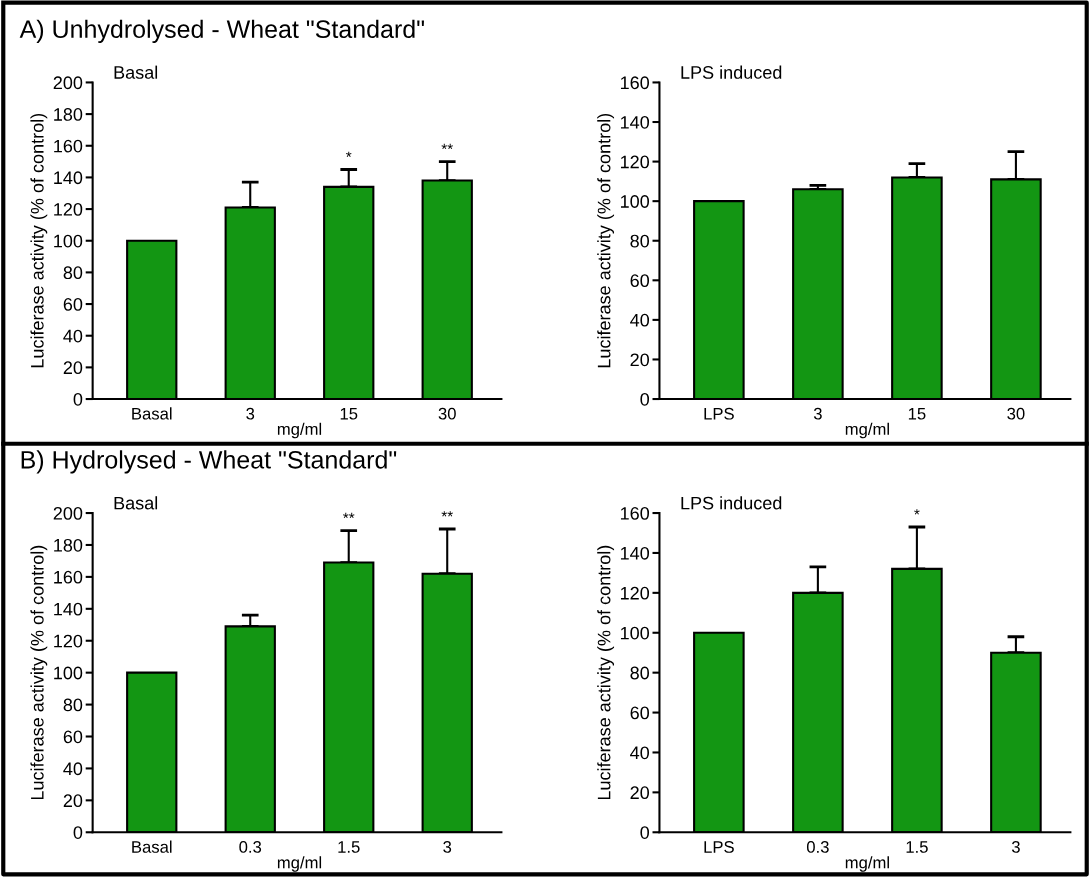 The width and height of the screenshot is (1090, 877). Describe the element at coordinates (221, 31) in the screenshot. I see `chart-title: A) Unhydrolysed - Wheat "Standard"` at that location.